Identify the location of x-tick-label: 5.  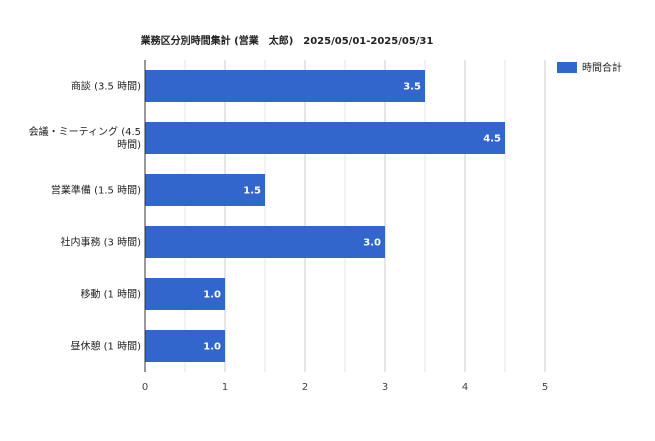
(545, 387).